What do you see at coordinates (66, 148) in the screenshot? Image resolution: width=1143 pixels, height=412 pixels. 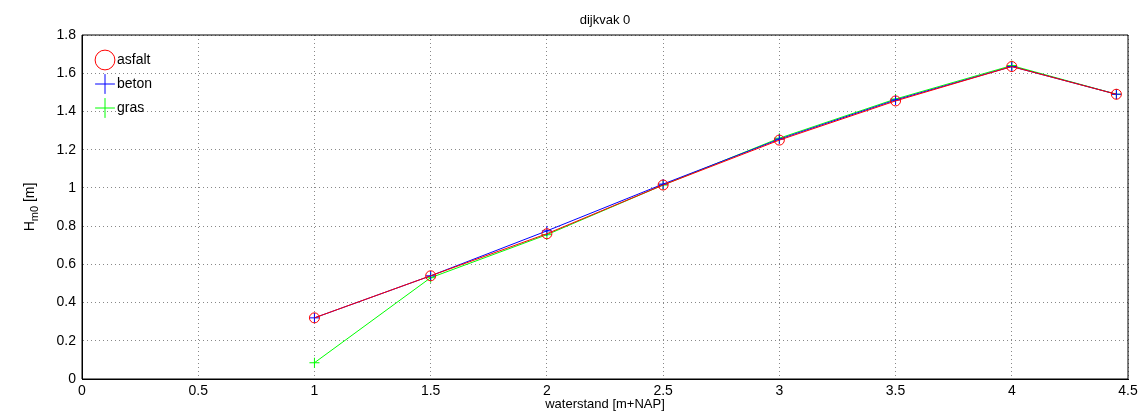 I see `y-tick-label: 1.2` at bounding box center [66, 148].